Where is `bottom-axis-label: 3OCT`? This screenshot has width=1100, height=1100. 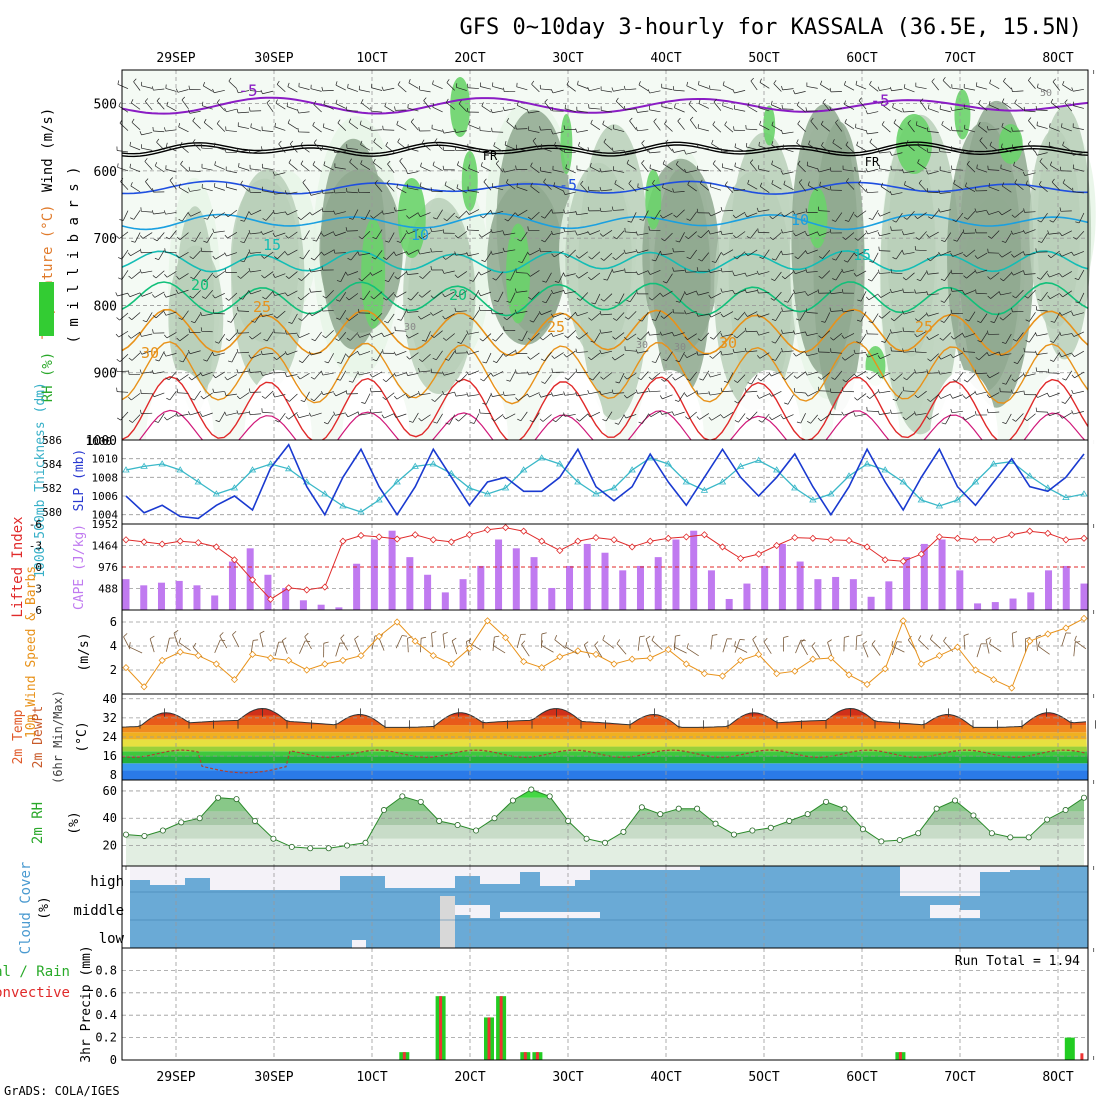
bottom-axis-label: 3OCT is located at coordinates (567, 1077).